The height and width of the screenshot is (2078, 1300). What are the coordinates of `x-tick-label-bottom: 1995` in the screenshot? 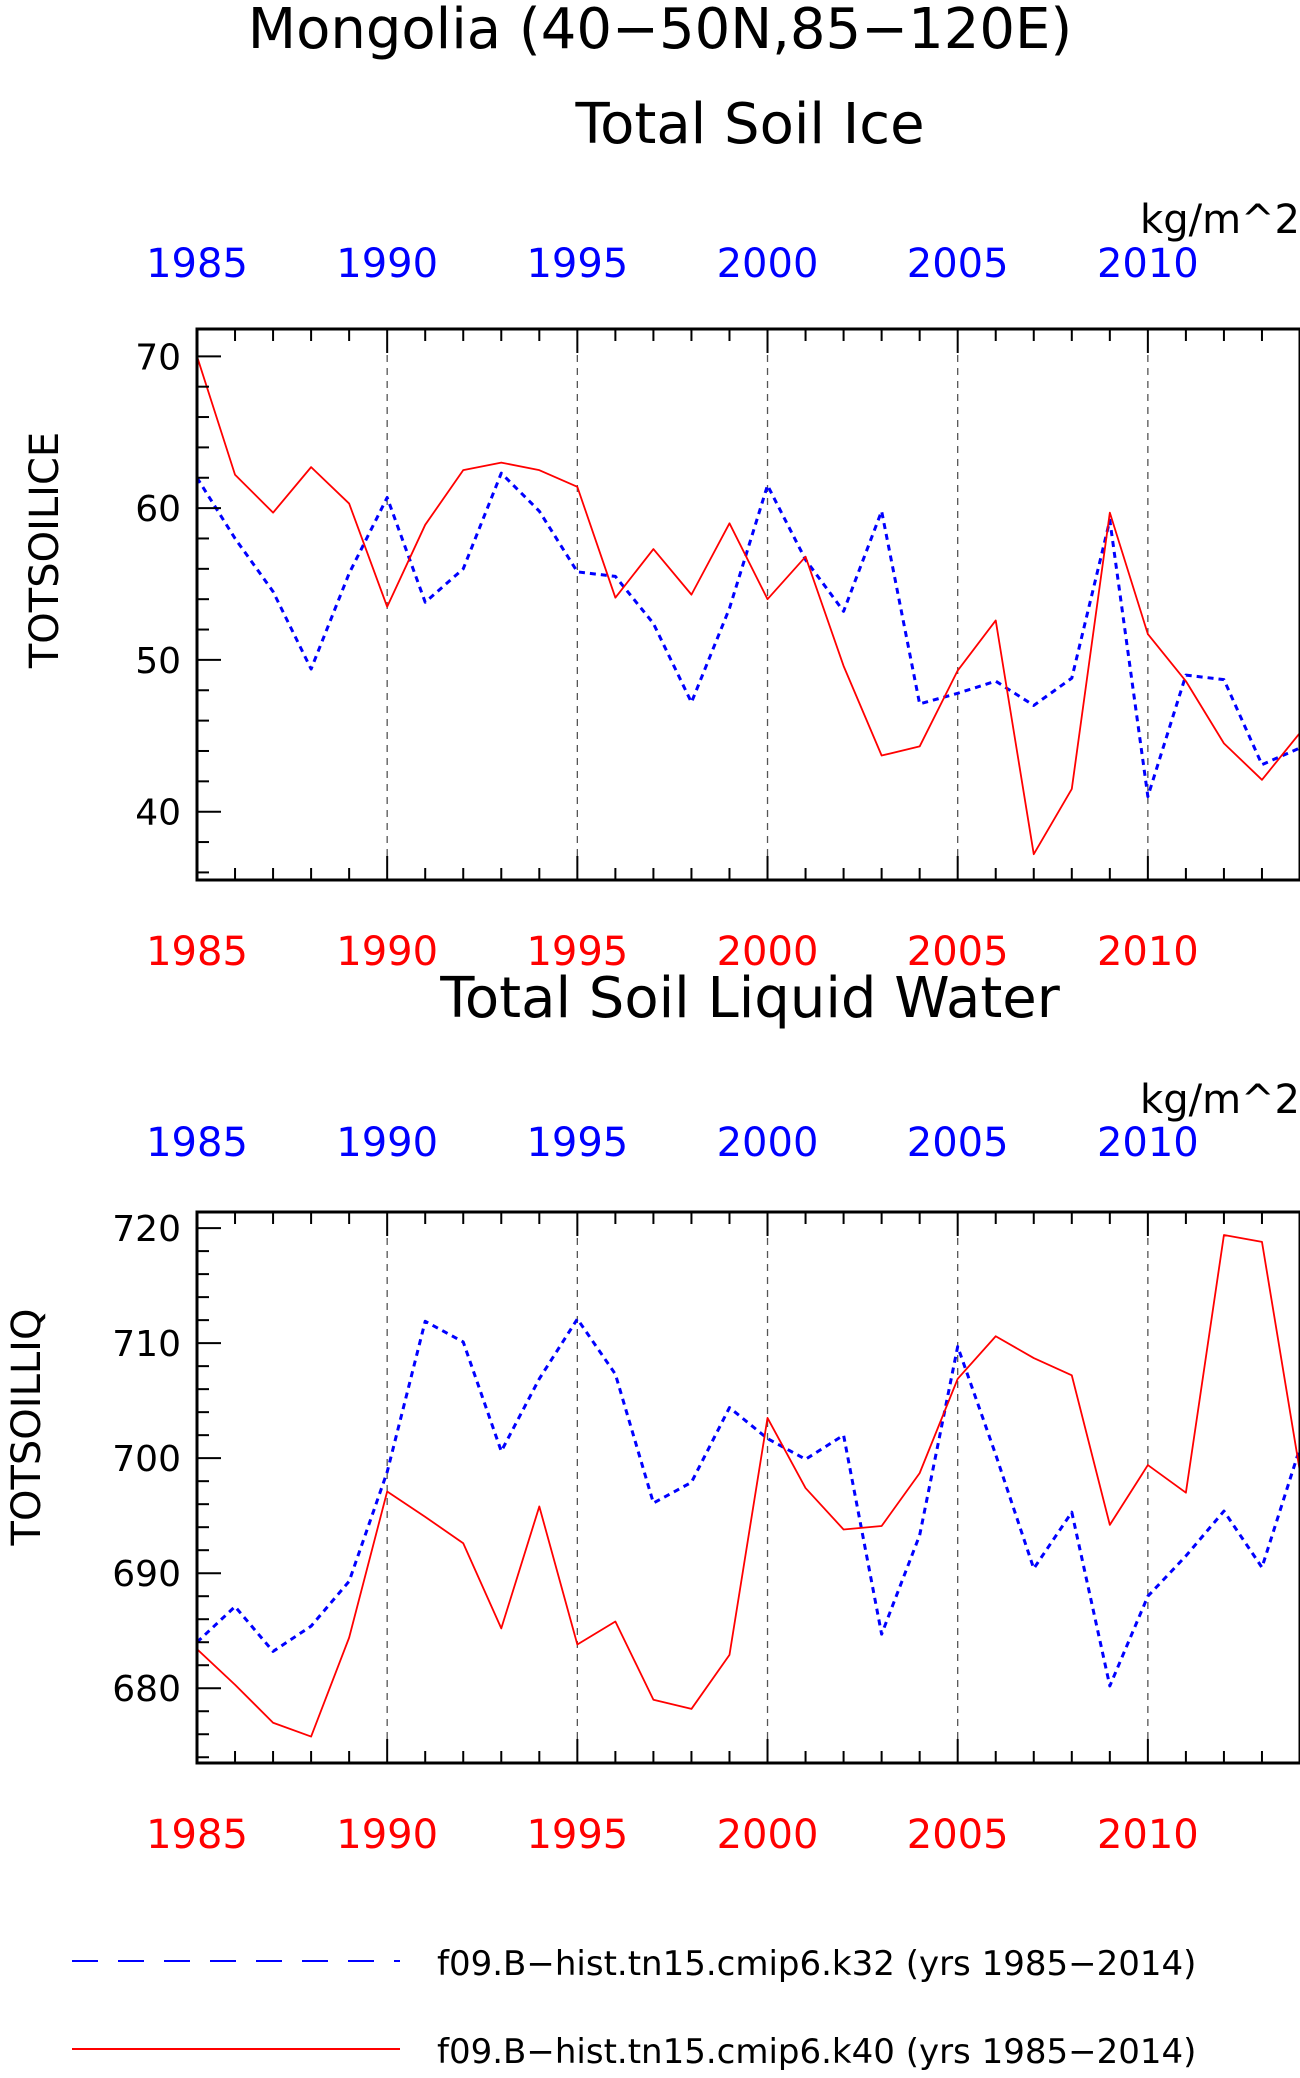 It's located at (577, 1835).